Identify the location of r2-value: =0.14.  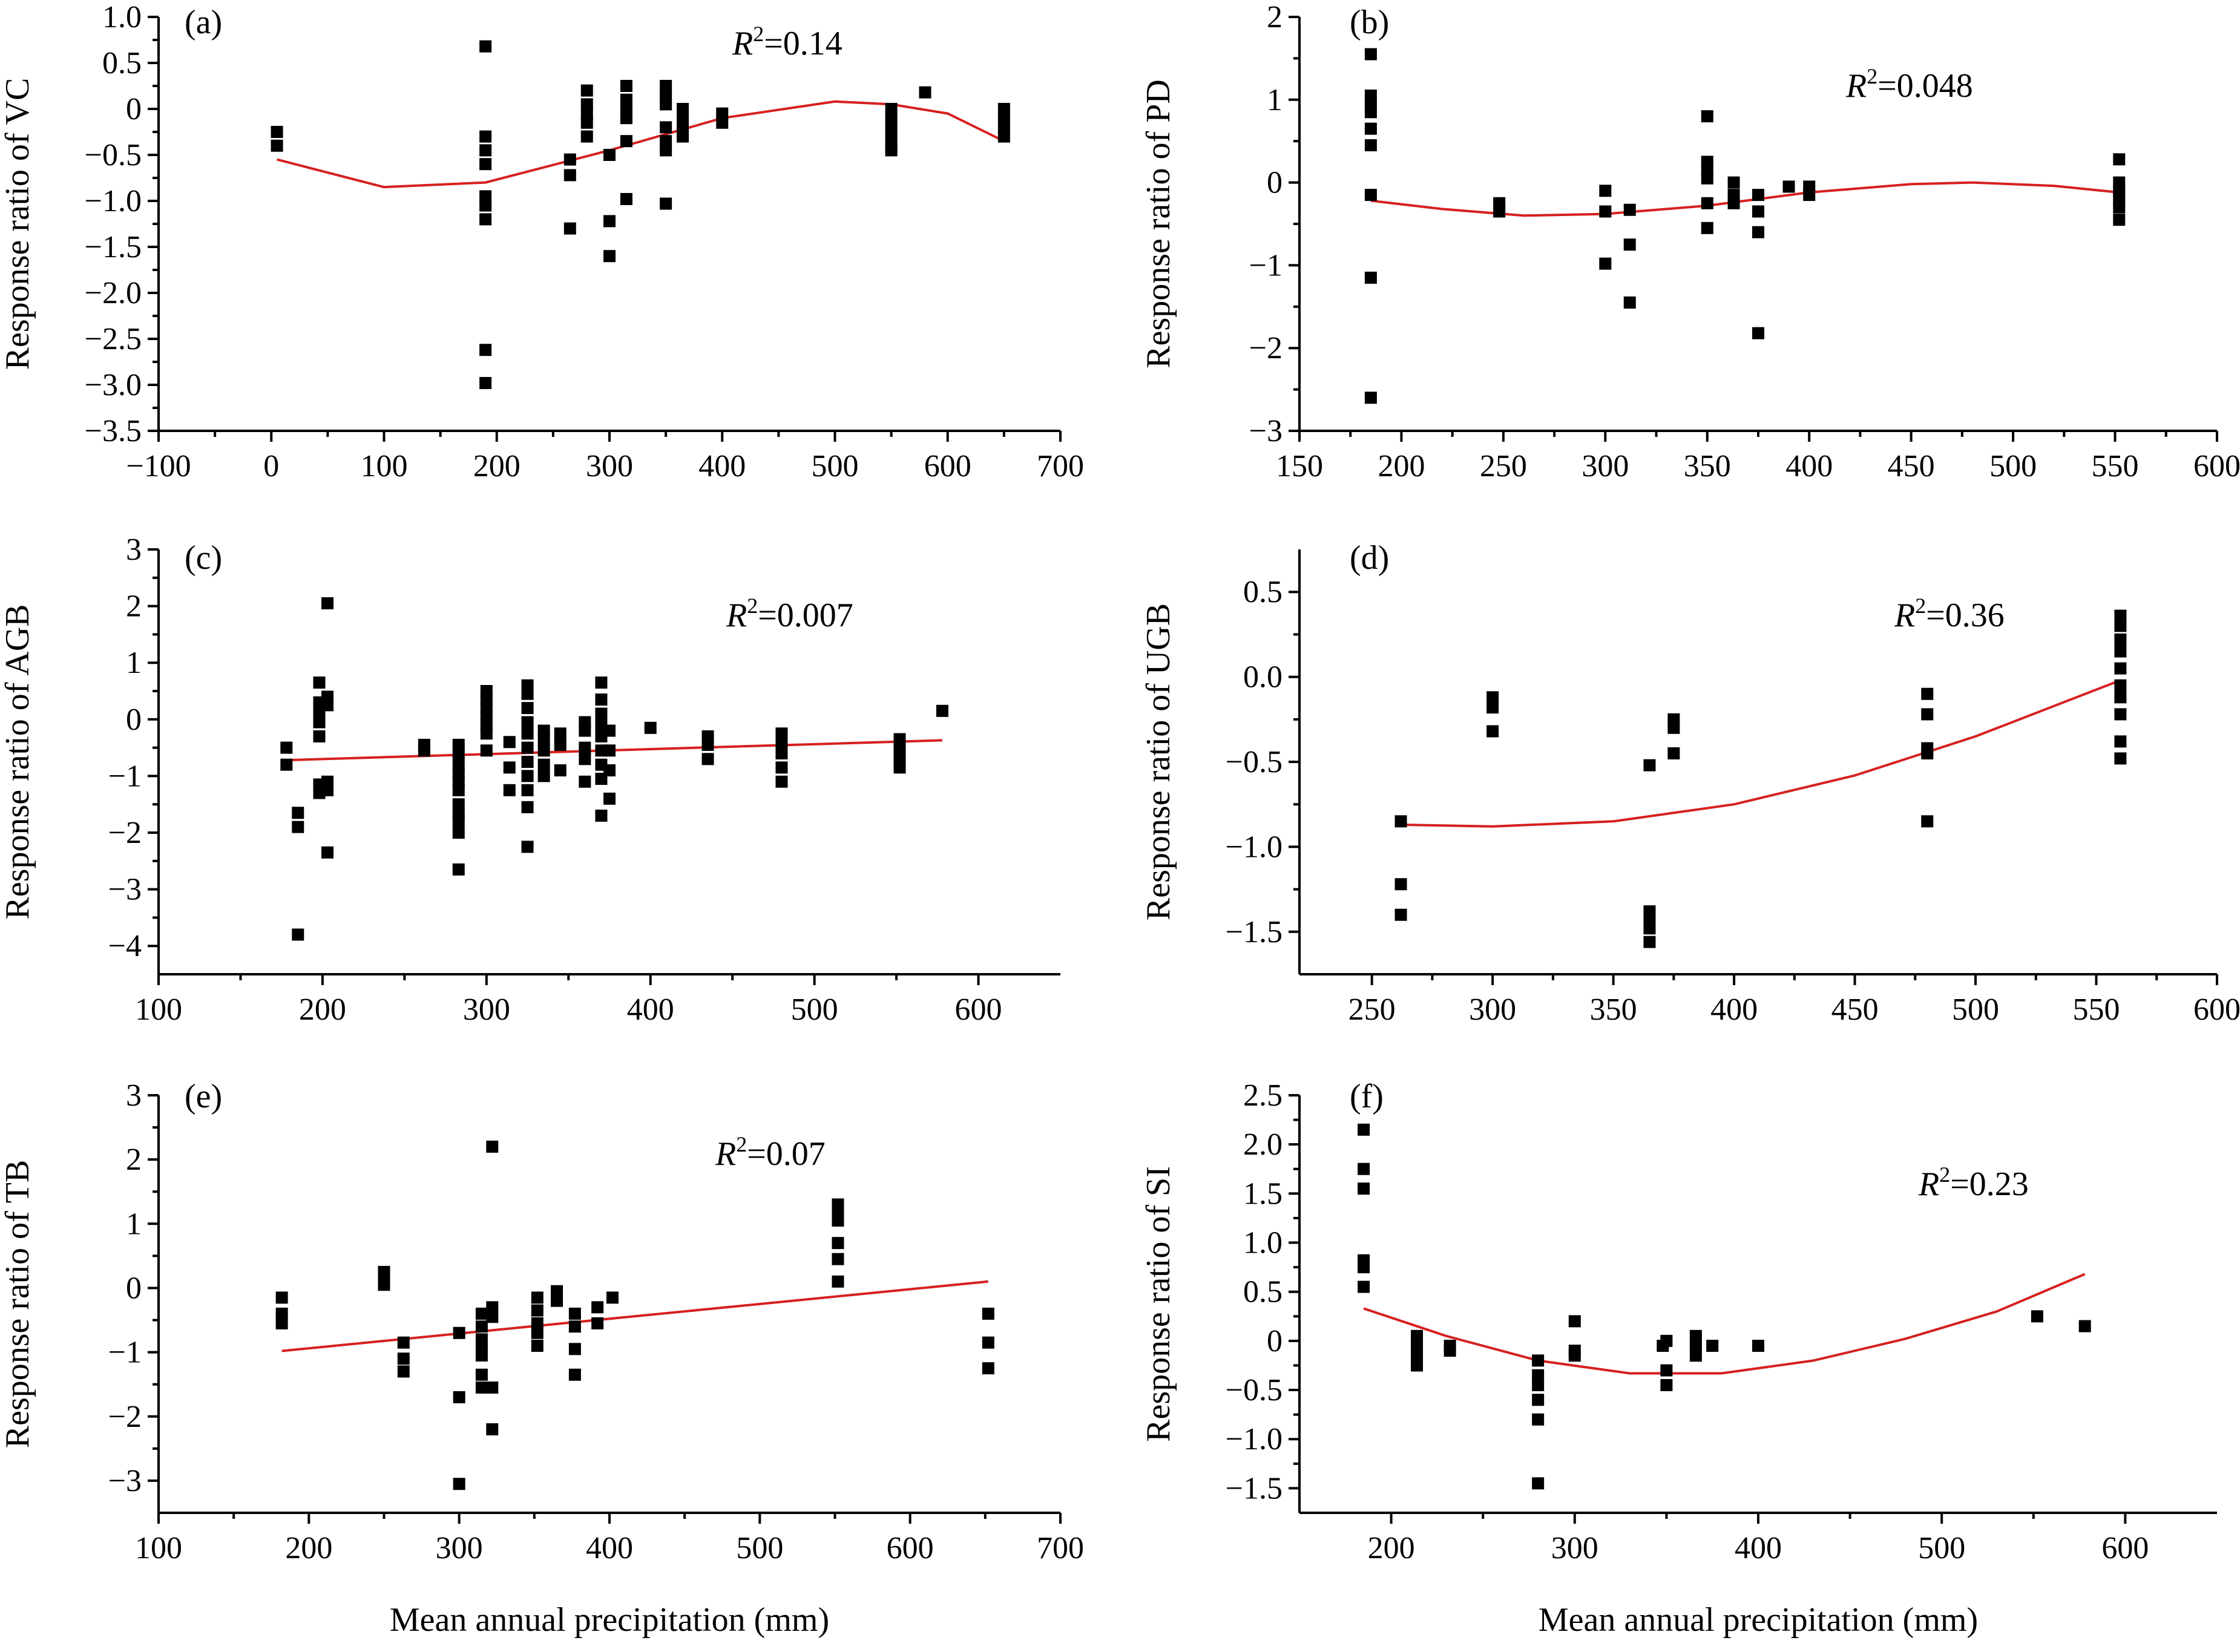
(803, 43).